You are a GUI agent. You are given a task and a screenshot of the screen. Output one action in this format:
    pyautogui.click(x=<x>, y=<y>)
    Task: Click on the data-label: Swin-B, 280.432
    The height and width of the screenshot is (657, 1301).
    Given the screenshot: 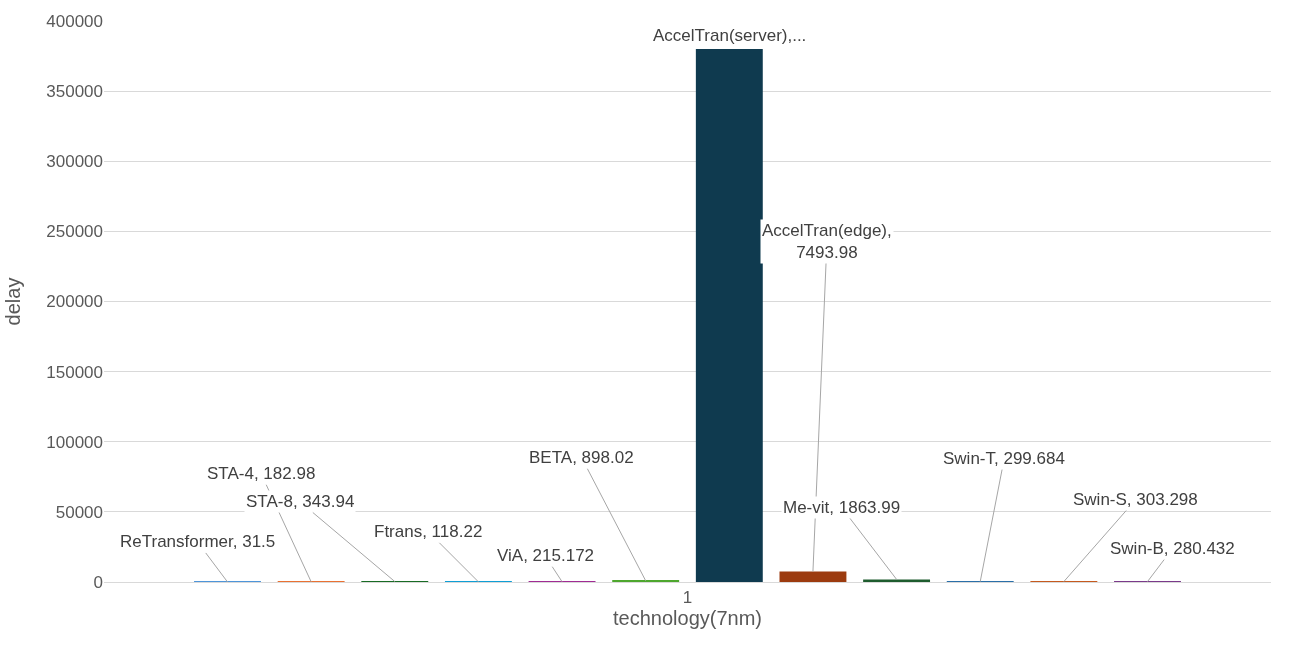 What is the action you would take?
    pyautogui.click(x=1172, y=548)
    